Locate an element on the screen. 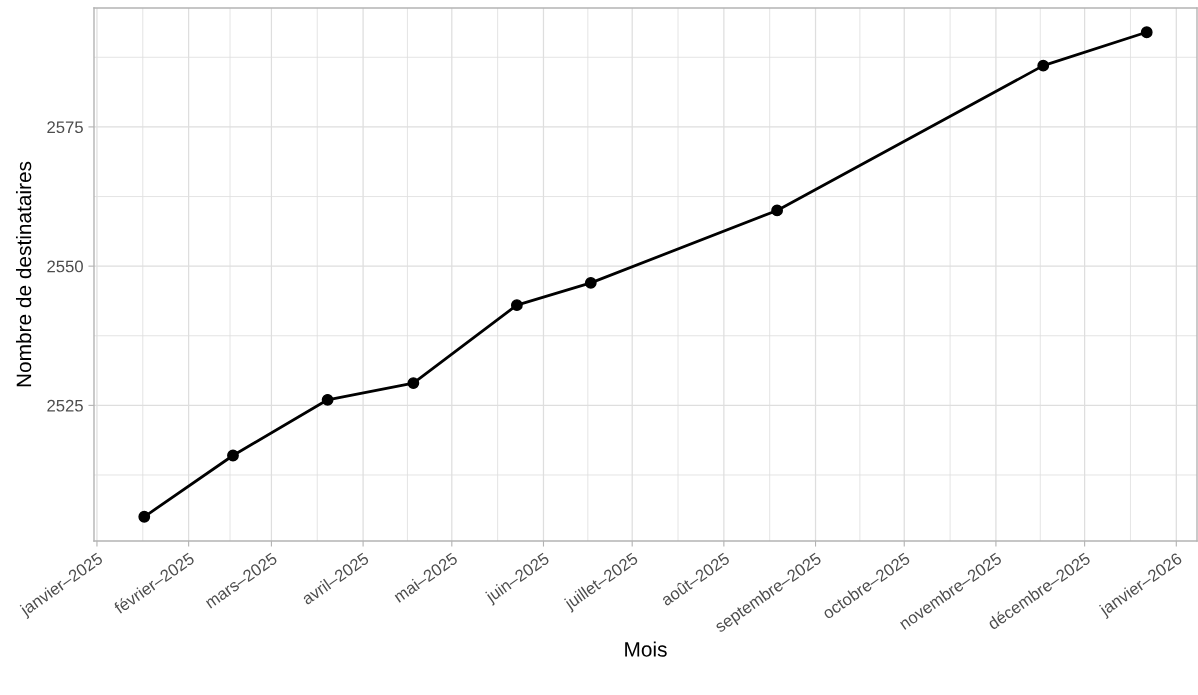  x-axis-title: Mois is located at coordinates (646, 649).